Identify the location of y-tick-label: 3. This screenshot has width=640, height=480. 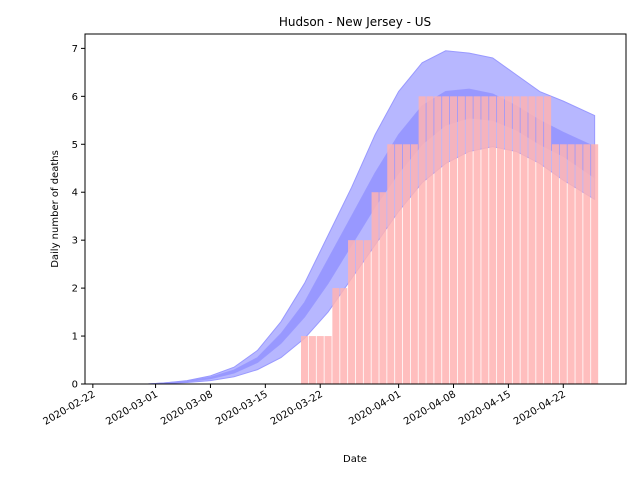
(75, 241).